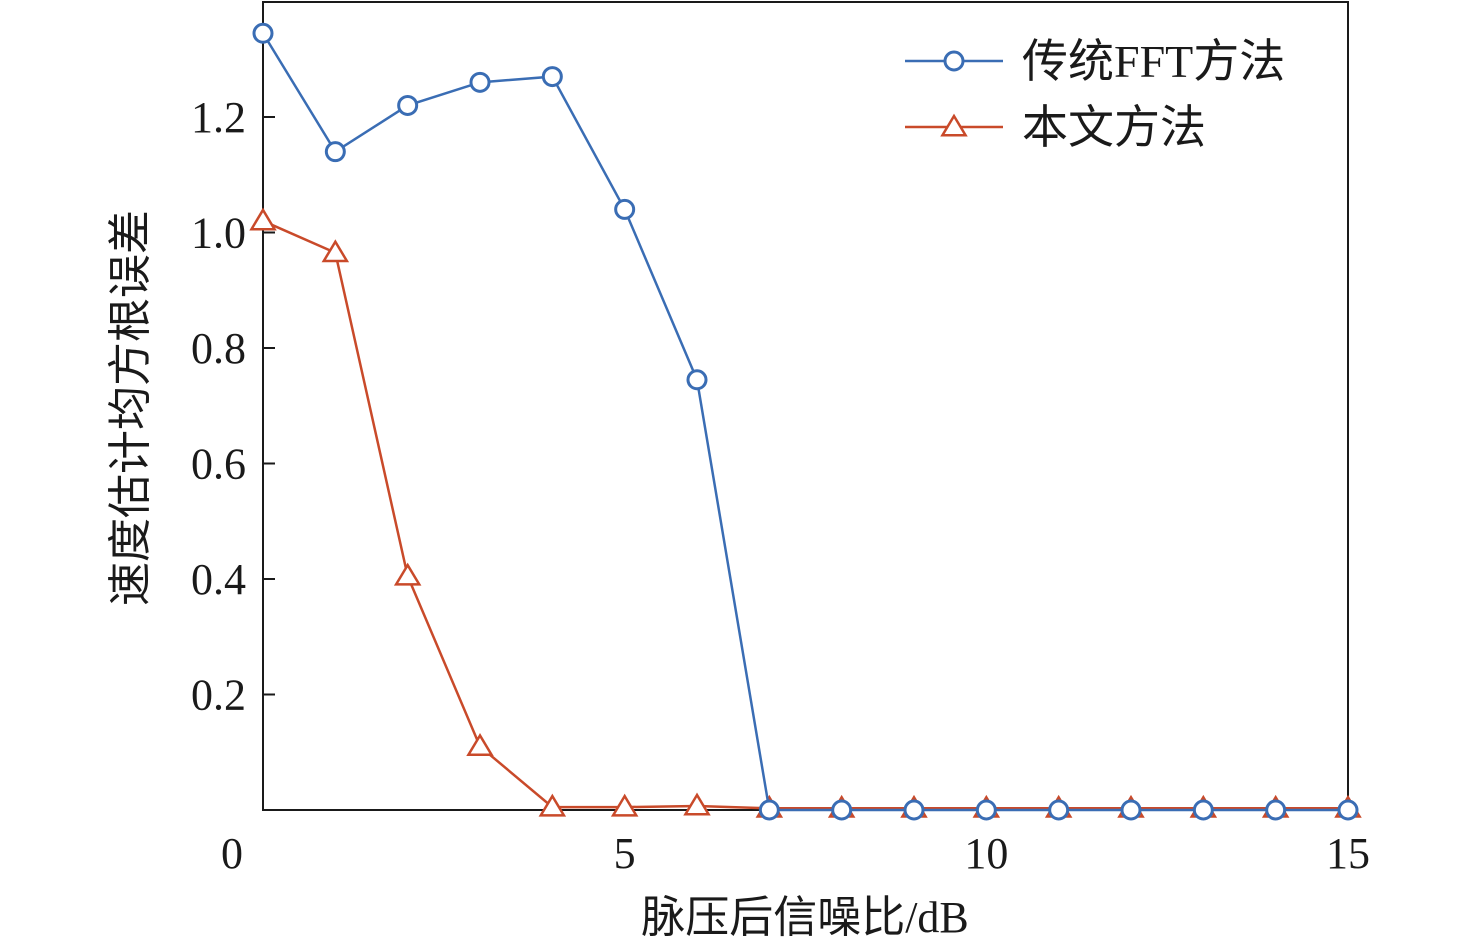 The image size is (1476, 951). I want to click on legend-label: 传统FFT方法, so click(1153, 61).